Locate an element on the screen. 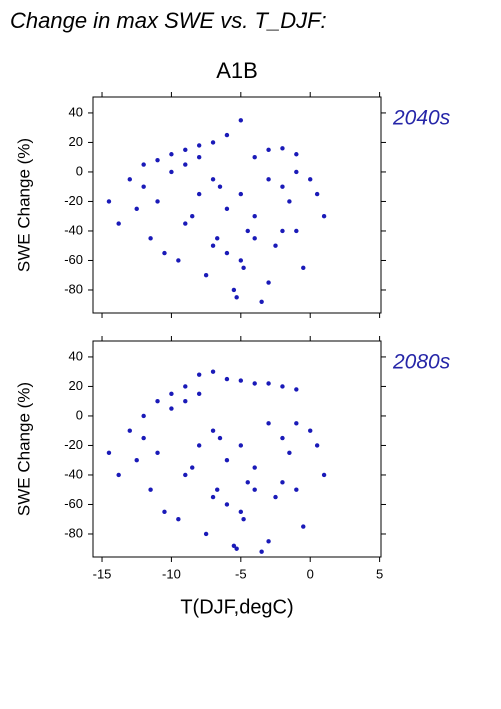  page-title: Change in max SWE vs. T_DJF: is located at coordinates (168, 20).